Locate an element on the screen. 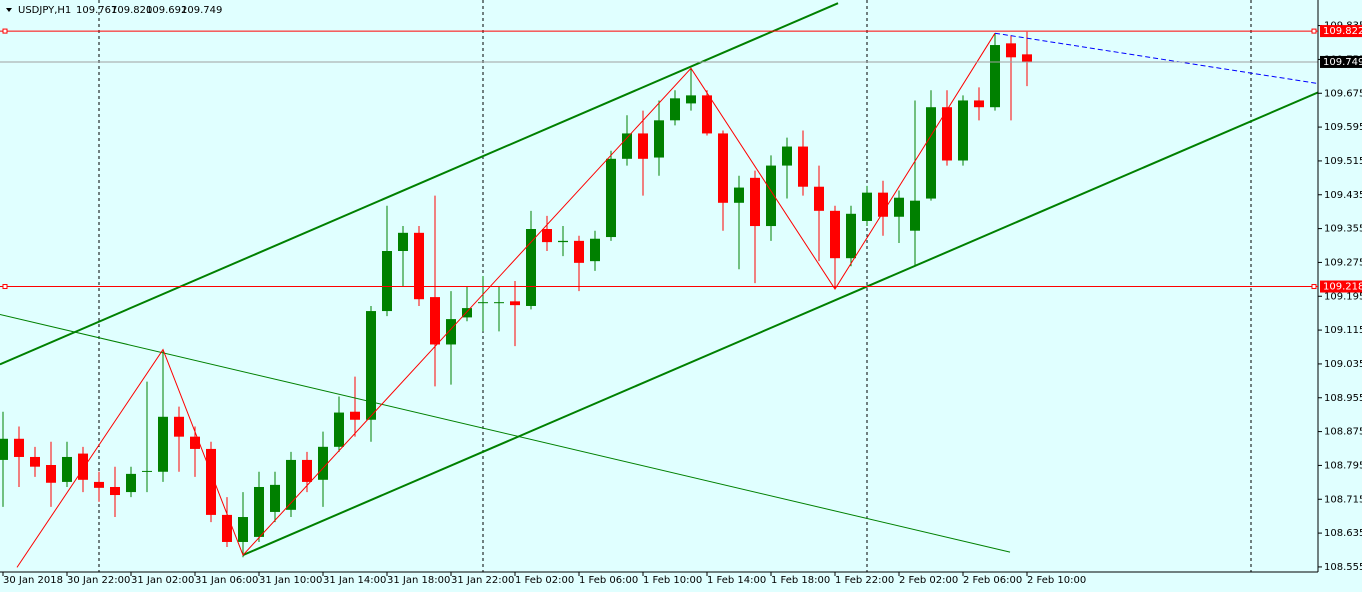 The height and width of the screenshot is (592, 1362). x-tick-label: 31 Jan 02:00 is located at coordinates (162, 580).